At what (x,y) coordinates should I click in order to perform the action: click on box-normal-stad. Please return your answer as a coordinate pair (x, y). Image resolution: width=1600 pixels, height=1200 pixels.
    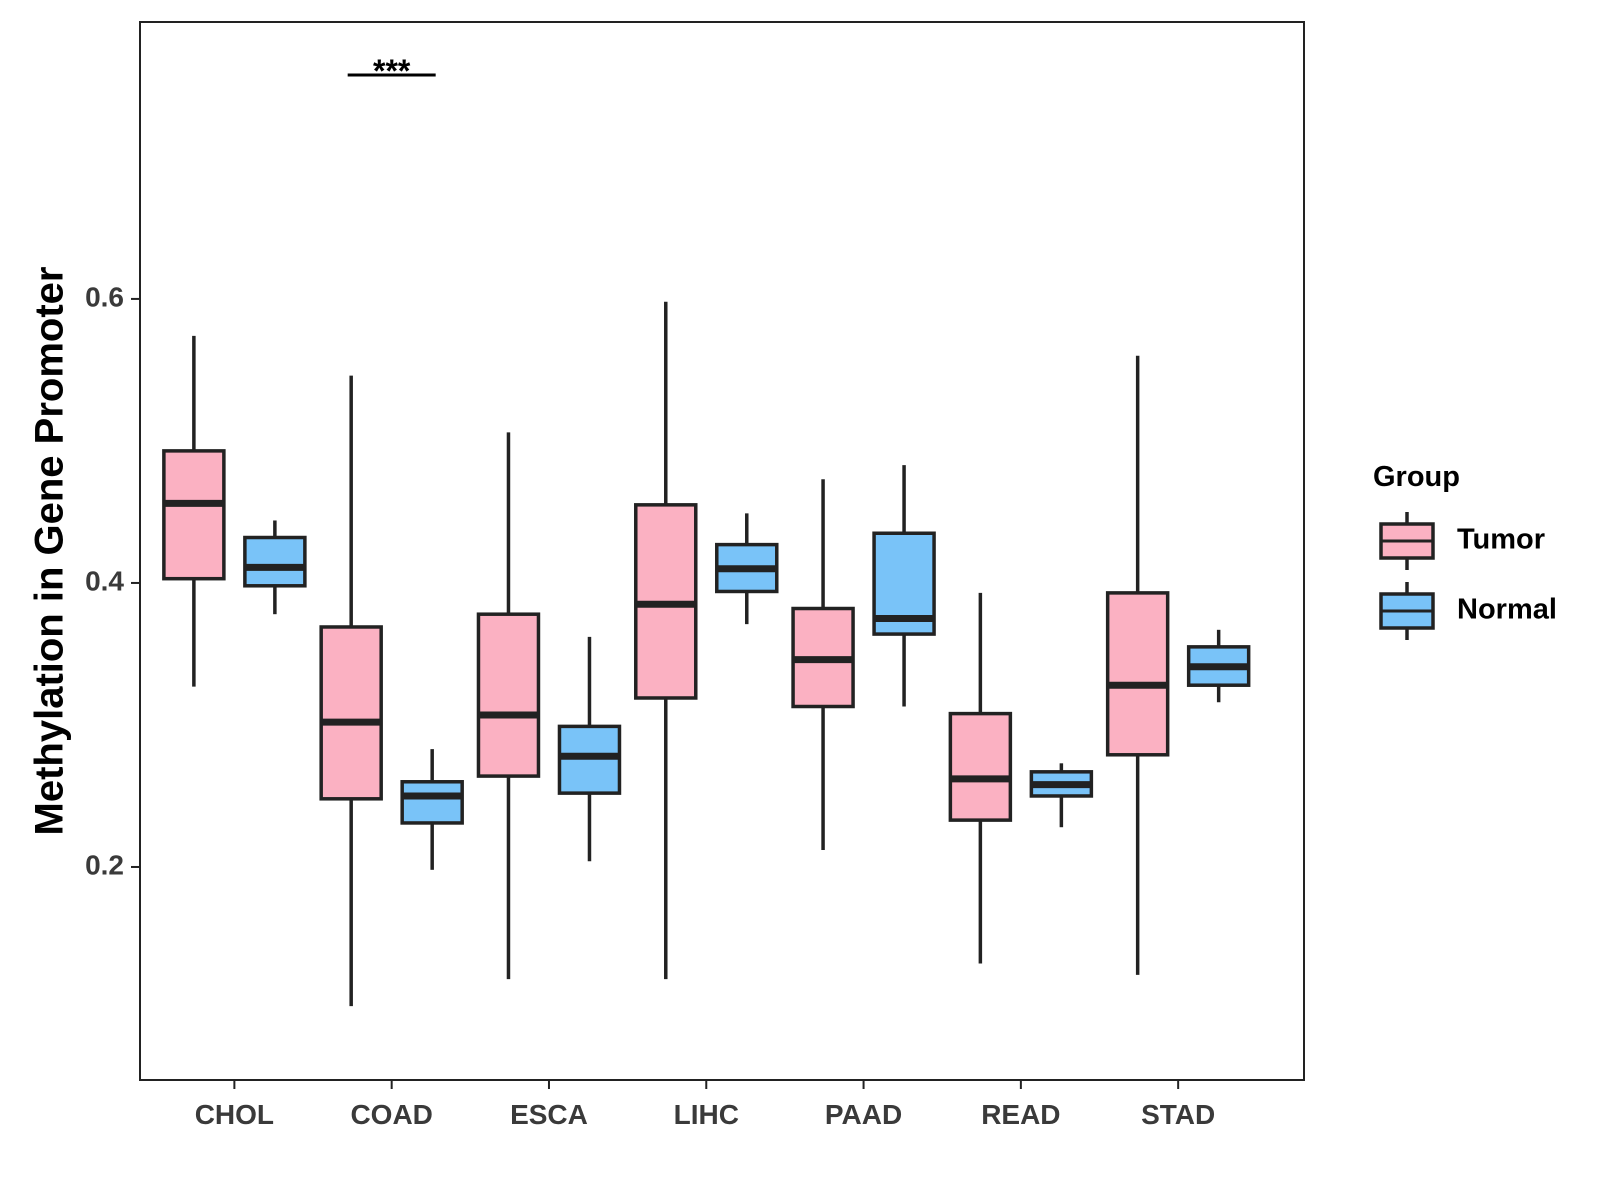
    Looking at the image, I should click on (1218, 666).